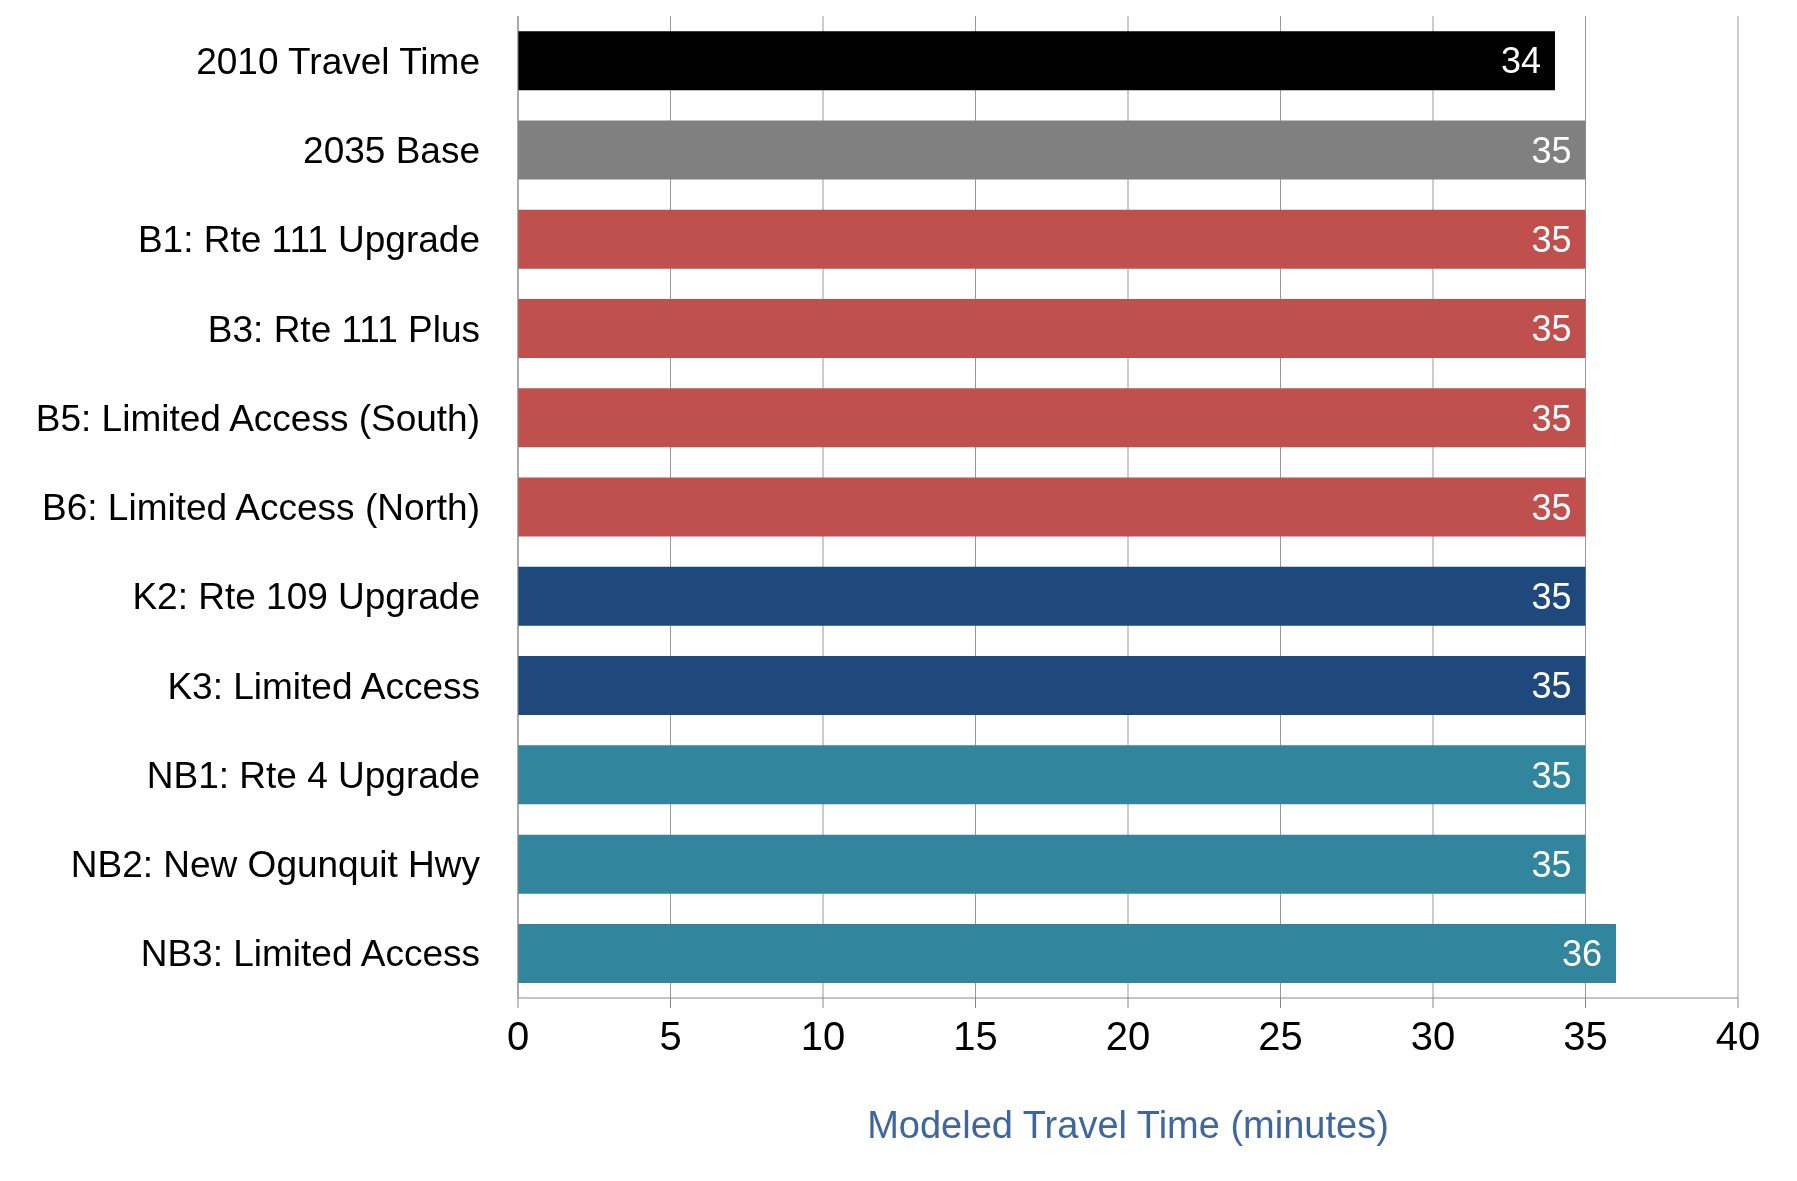  What do you see at coordinates (1128, 1125) in the screenshot?
I see `x-axis-title: Modeled Travel Time (minutes)` at bounding box center [1128, 1125].